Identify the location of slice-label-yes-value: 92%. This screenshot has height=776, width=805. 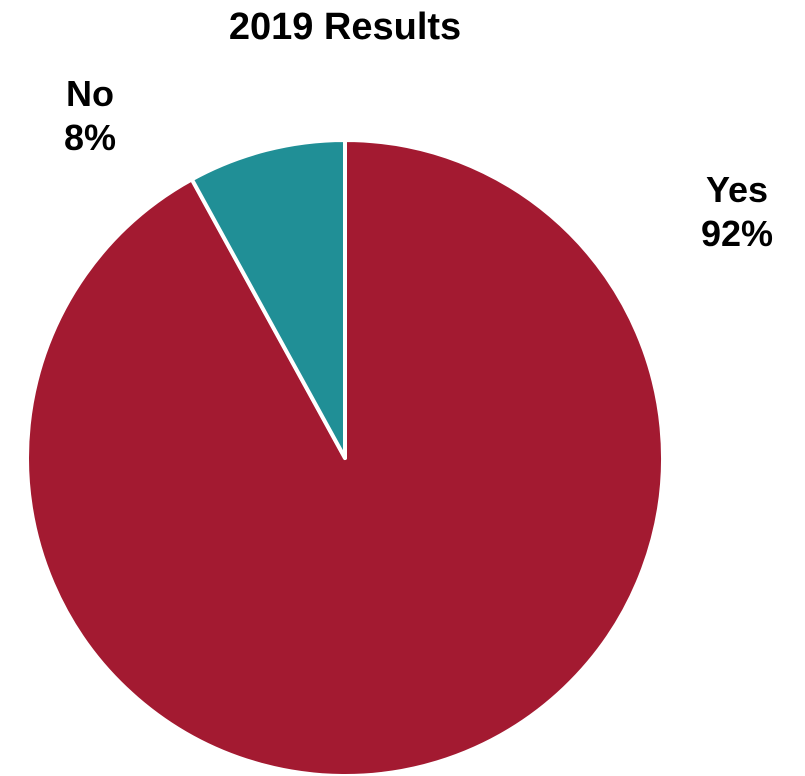
(737, 233).